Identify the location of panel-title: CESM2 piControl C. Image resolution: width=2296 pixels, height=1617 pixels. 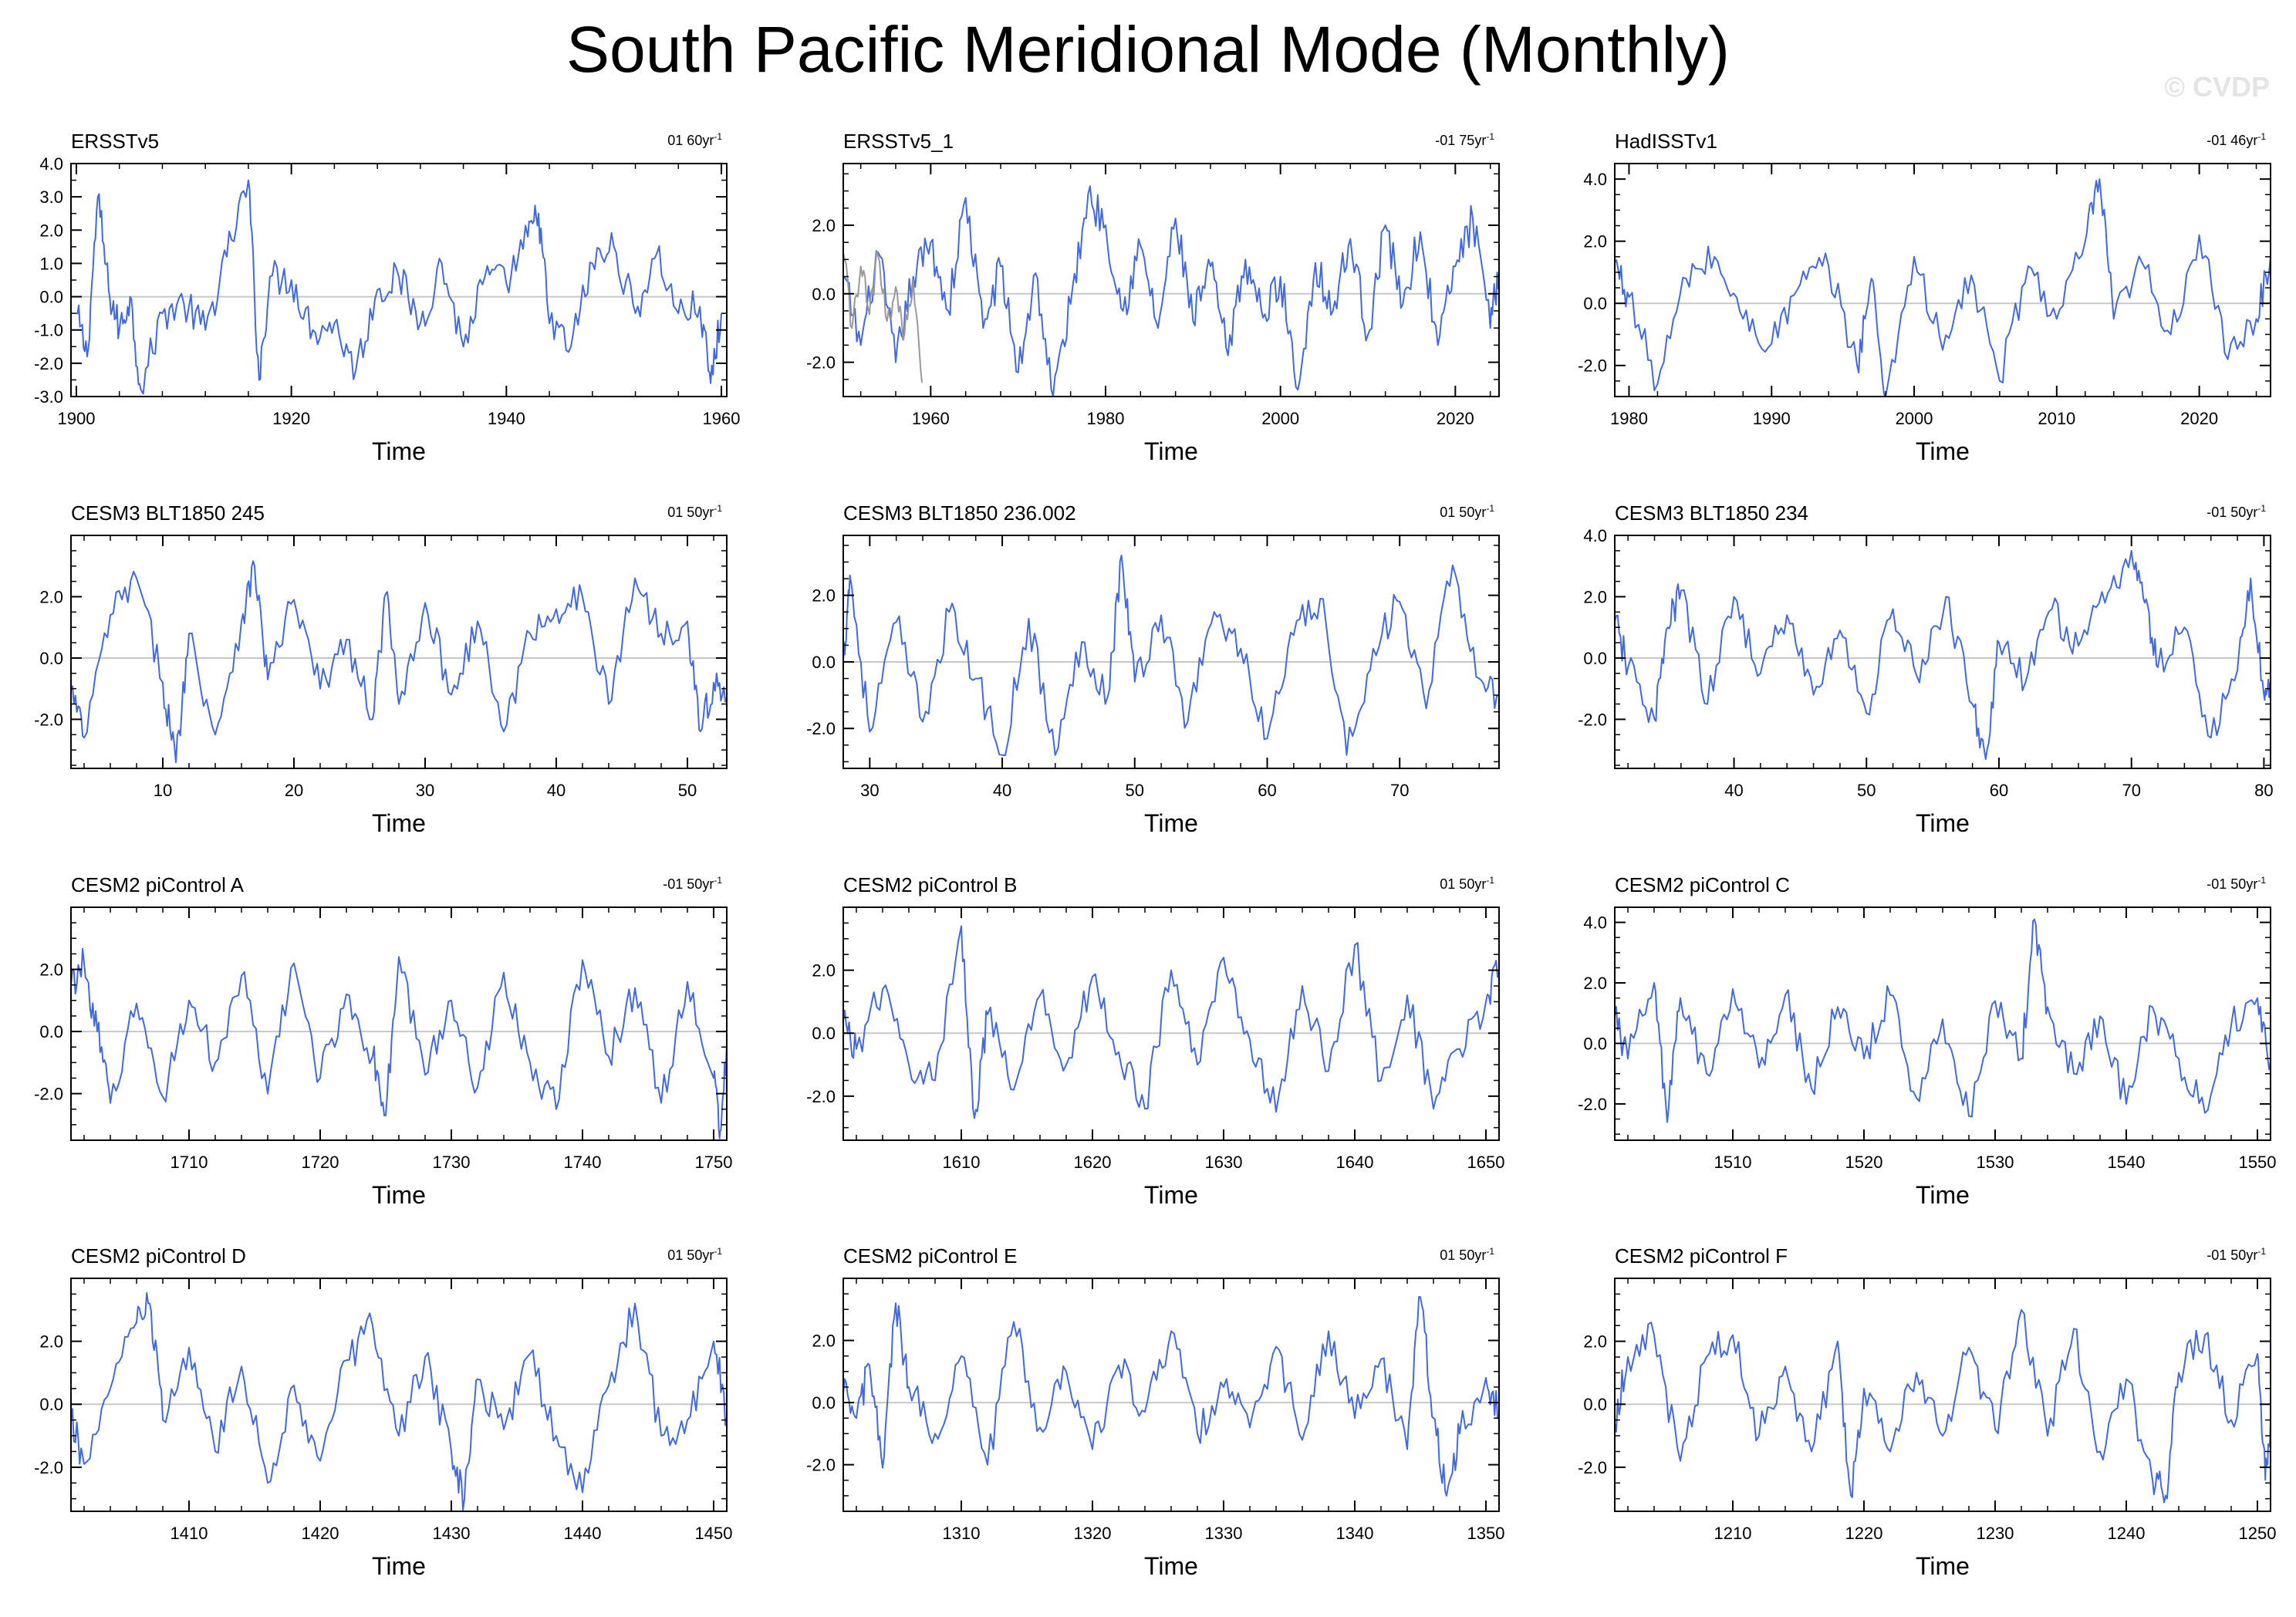
(1702, 884).